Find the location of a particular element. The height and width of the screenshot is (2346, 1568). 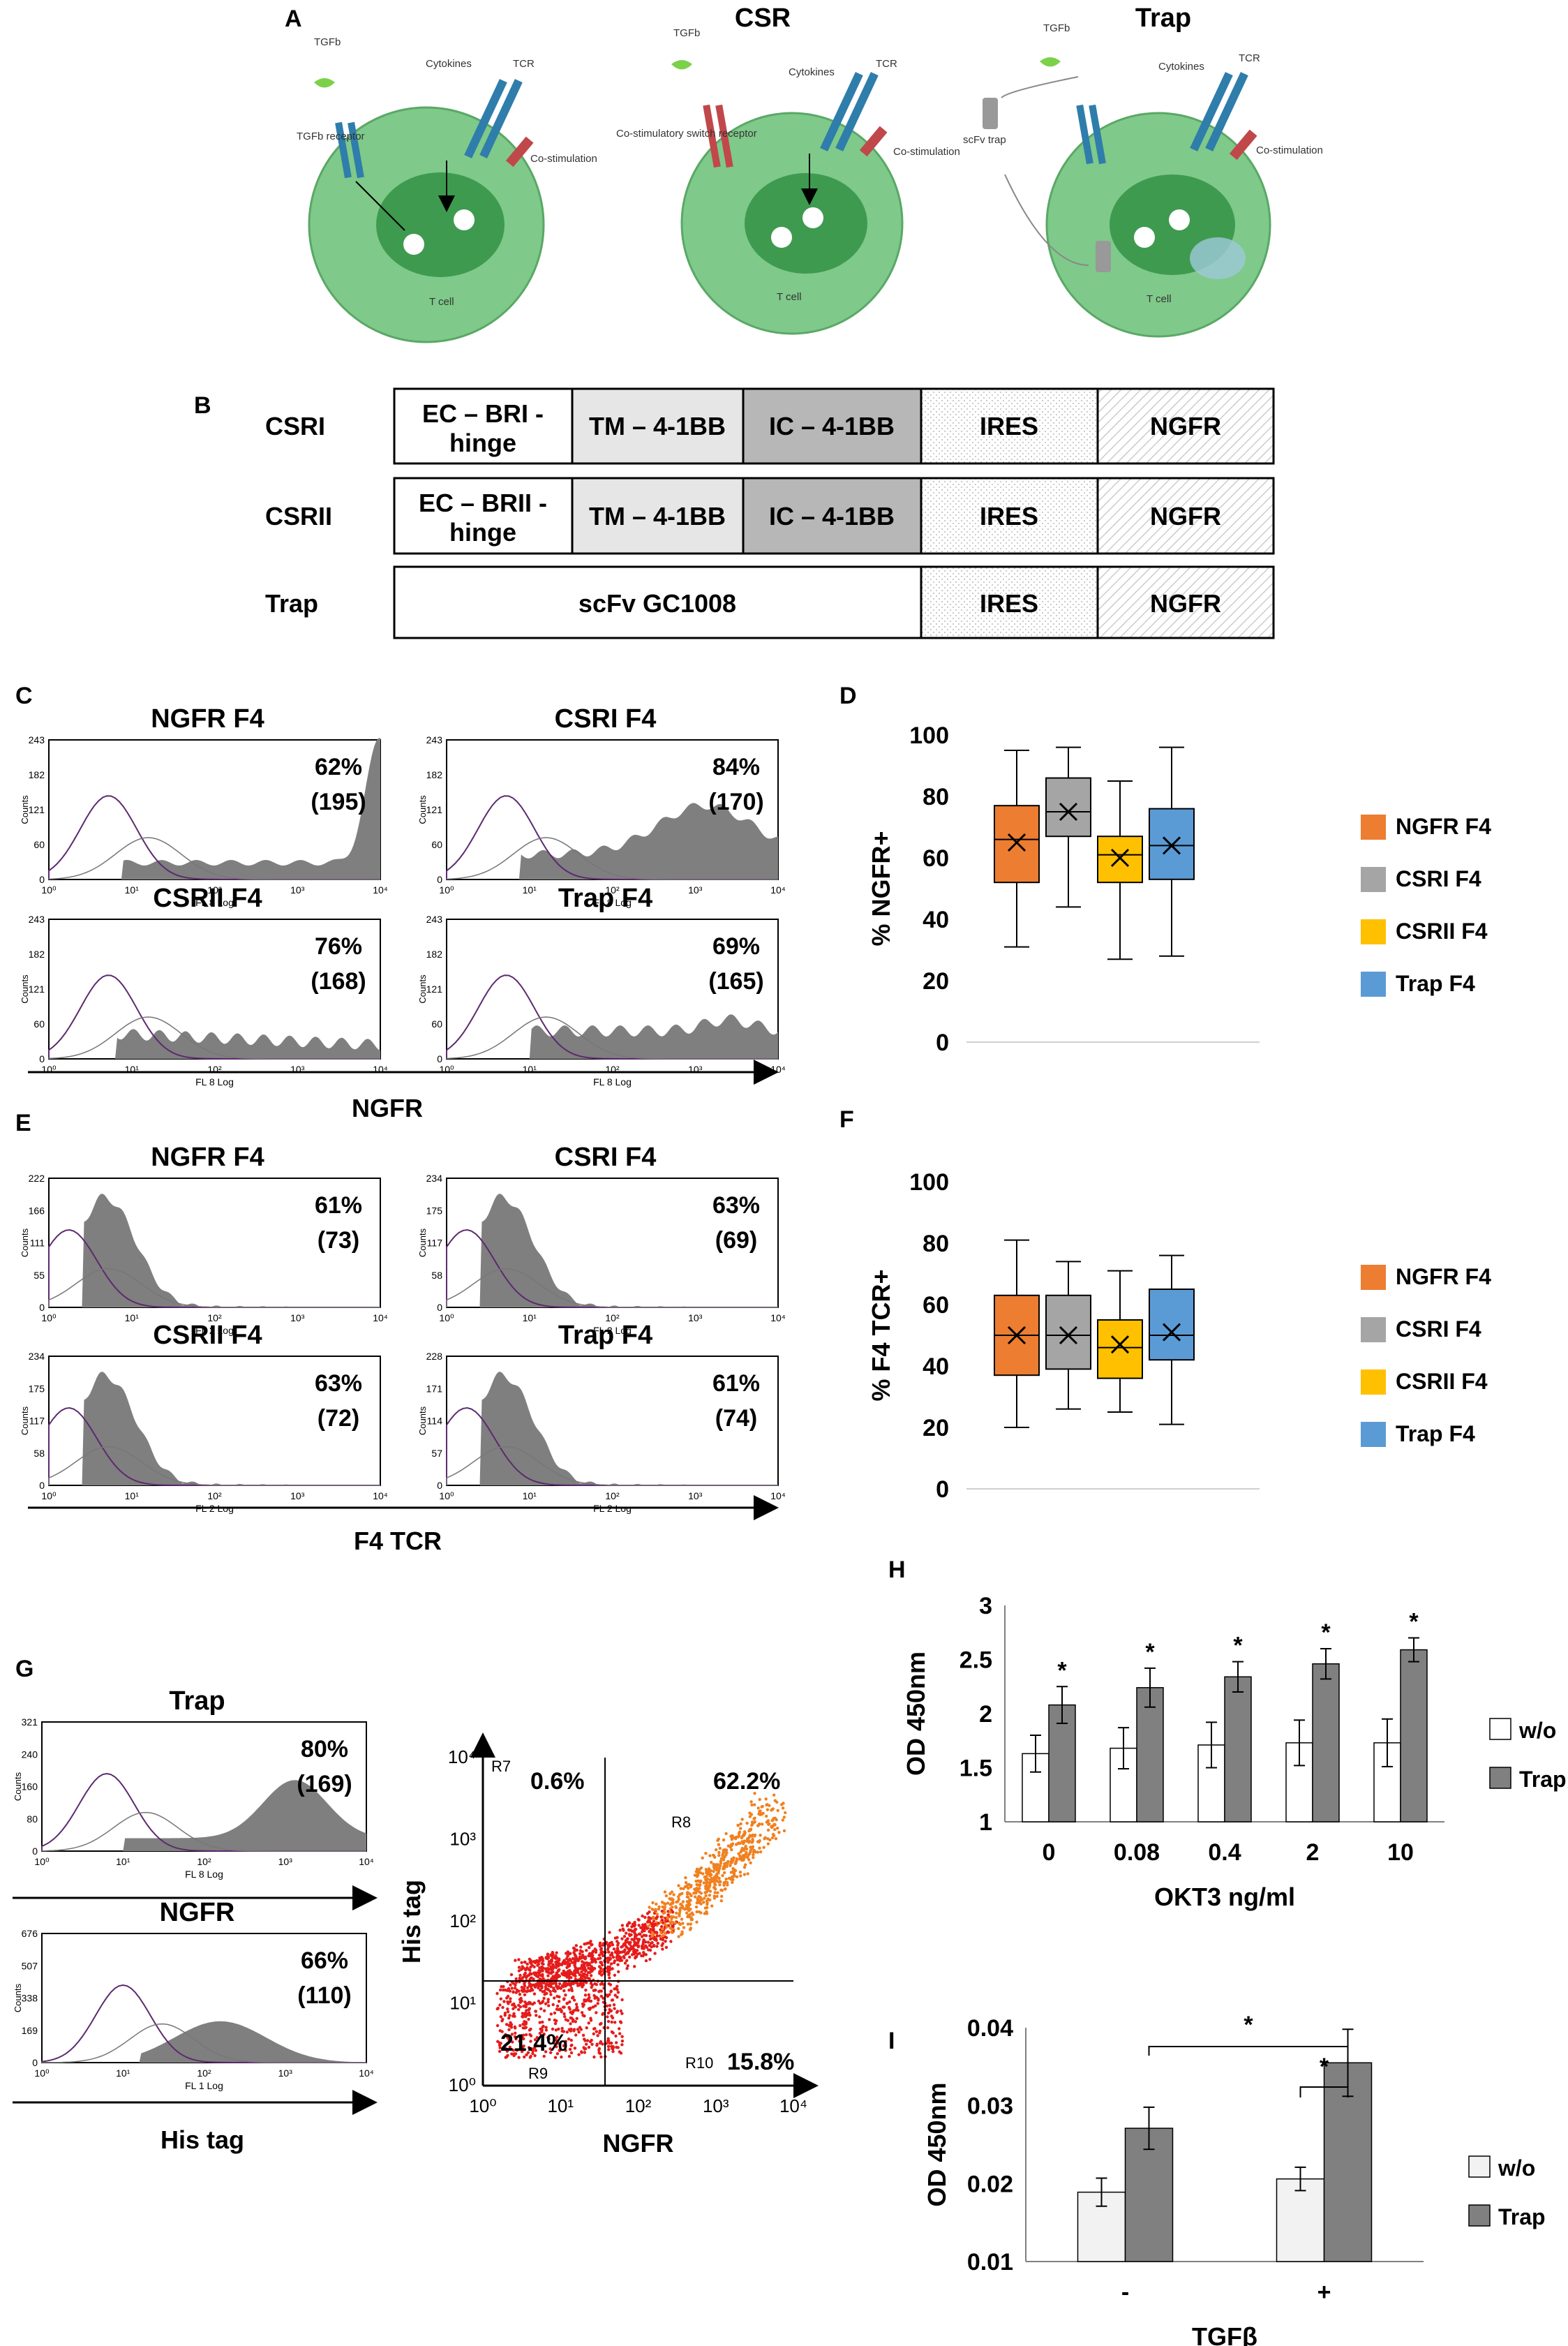

y-tick-label: 121 is located at coordinates (37, 809).